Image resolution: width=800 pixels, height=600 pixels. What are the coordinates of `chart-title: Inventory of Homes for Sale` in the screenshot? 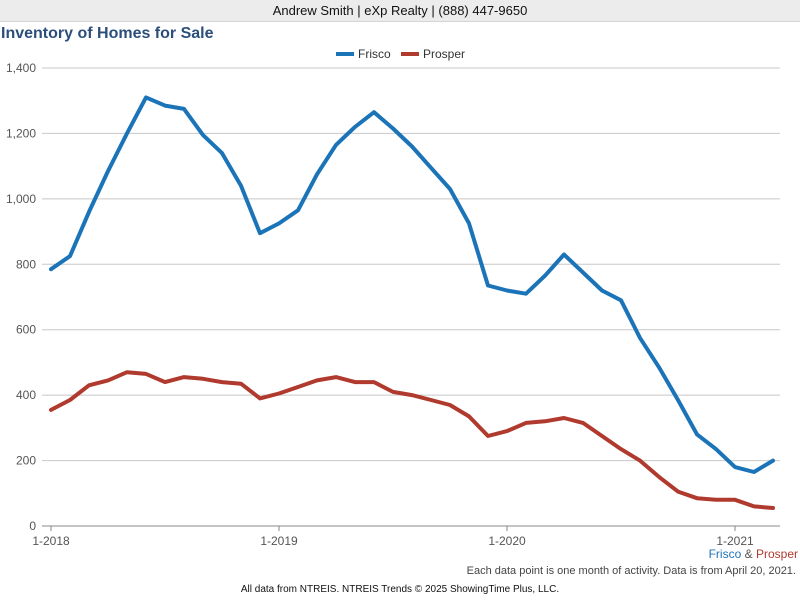 It's located at (107, 33).